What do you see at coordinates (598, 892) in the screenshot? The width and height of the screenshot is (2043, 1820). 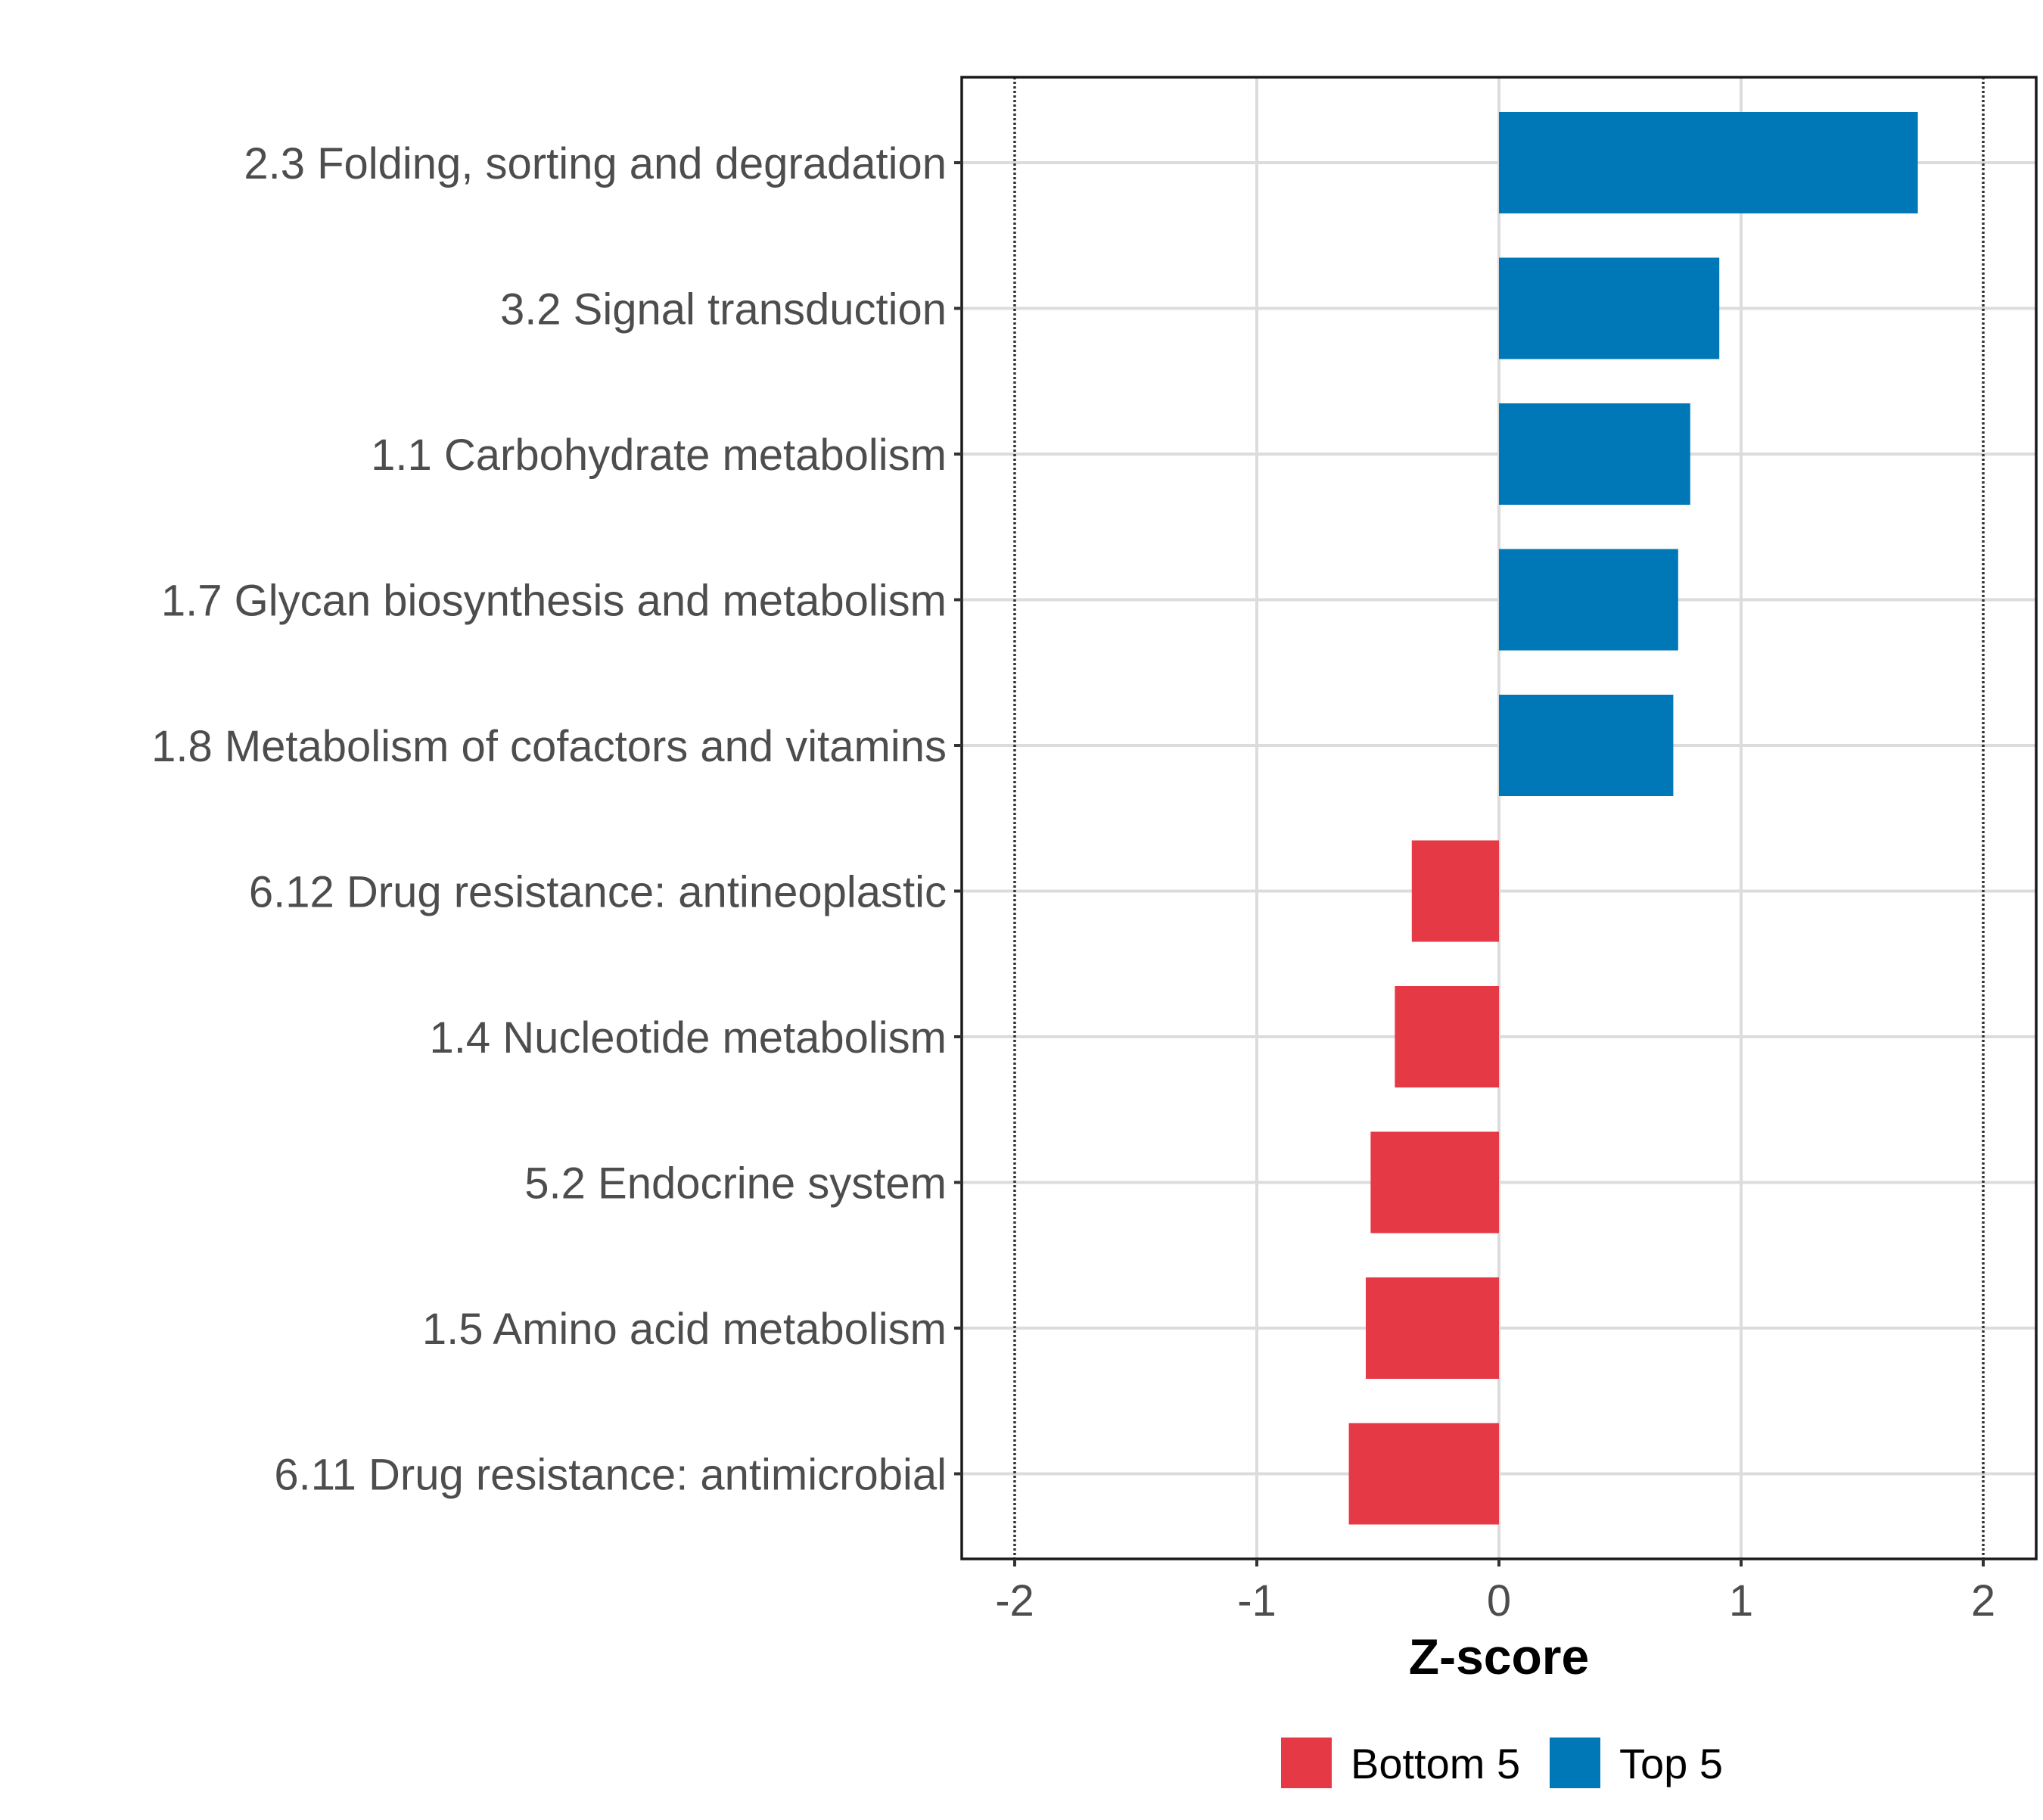 I see `y-tick-label: 6.12 Drug resistance: antineoplastic` at bounding box center [598, 892].